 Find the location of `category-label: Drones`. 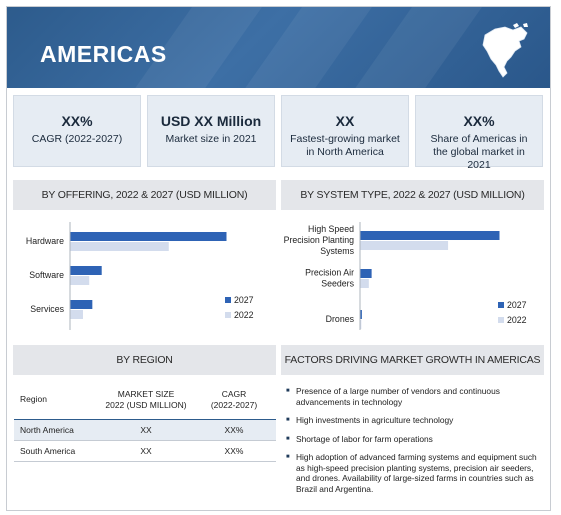

category-label: Drones is located at coordinates (340, 319).